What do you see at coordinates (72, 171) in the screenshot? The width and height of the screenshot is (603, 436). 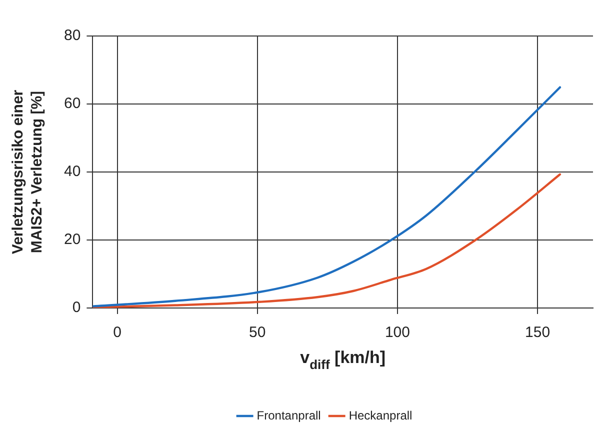 I see `y-tick-label: 40` at bounding box center [72, 171].